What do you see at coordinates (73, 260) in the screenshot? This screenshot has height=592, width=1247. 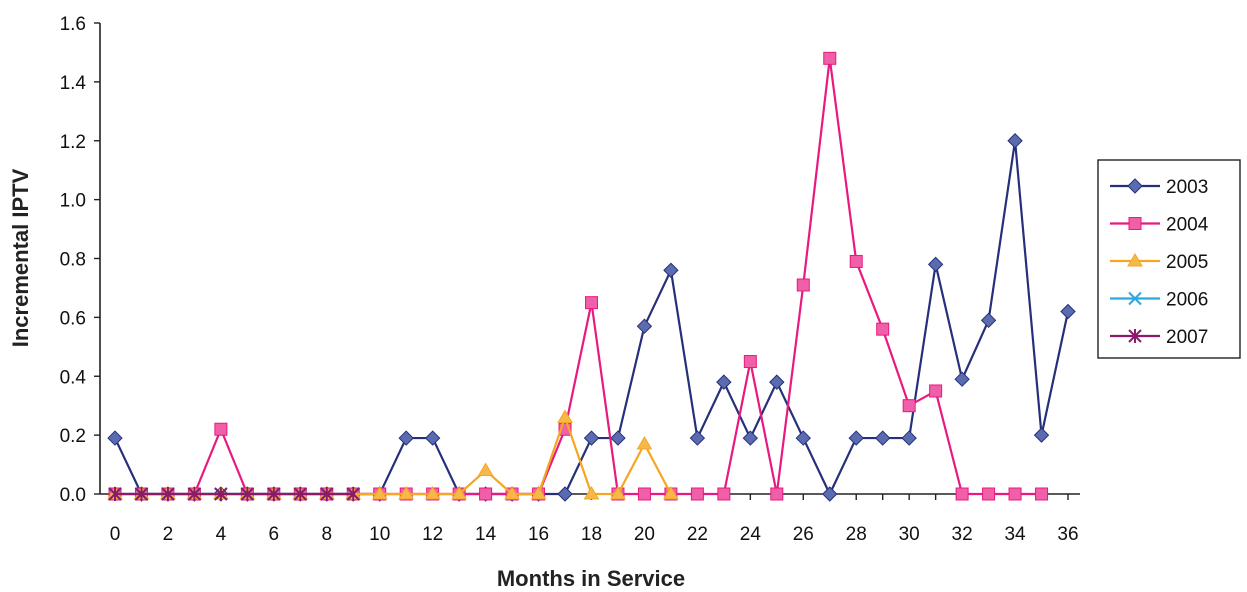 I see `y-tick-label: 0.8` at bounding box center [73, 260].